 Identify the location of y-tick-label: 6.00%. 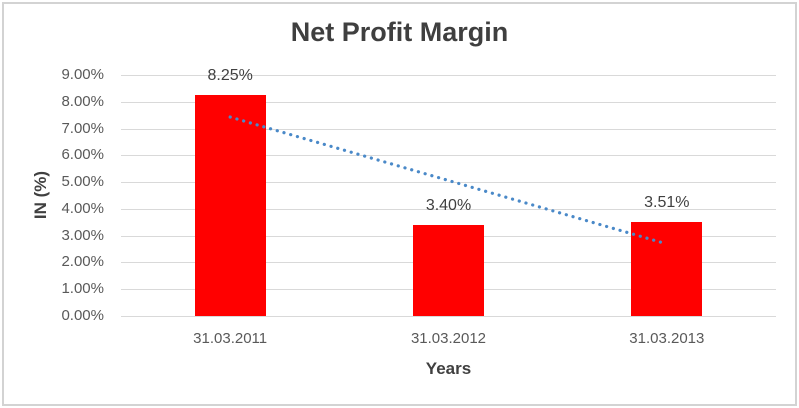
(82, 155).